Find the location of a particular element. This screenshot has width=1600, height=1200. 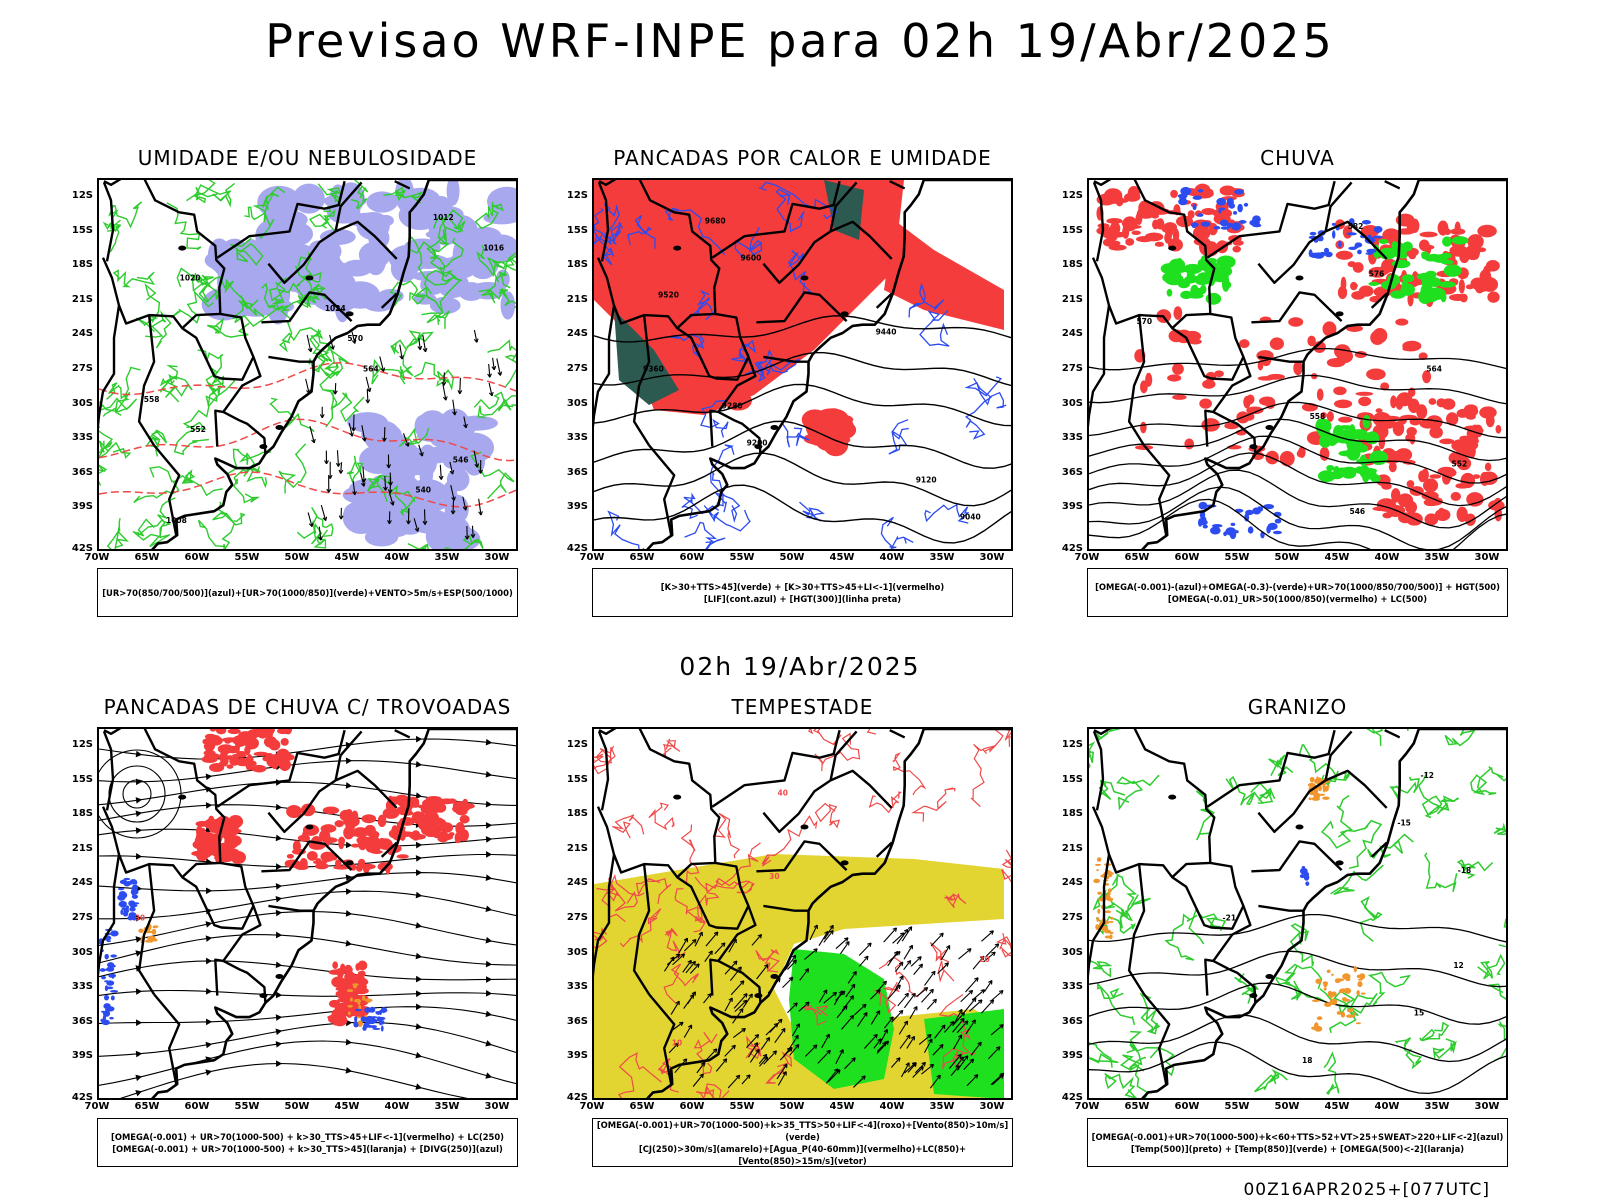

granizo-contour-label: 12 is located at coordinates (1458, 965).